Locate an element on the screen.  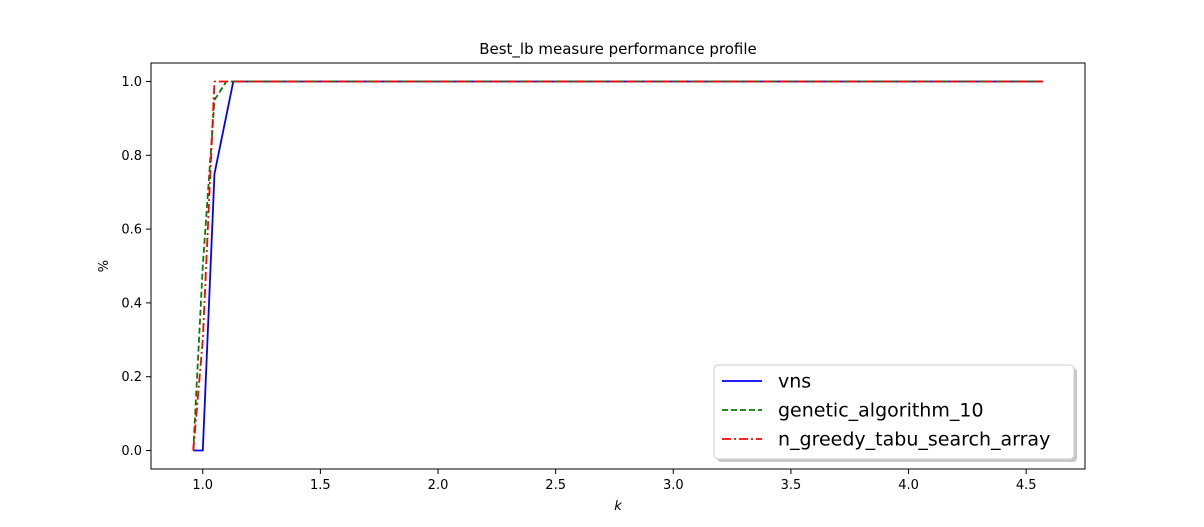
x-tick-label: 3.0 is located at coordinates (673, 485).